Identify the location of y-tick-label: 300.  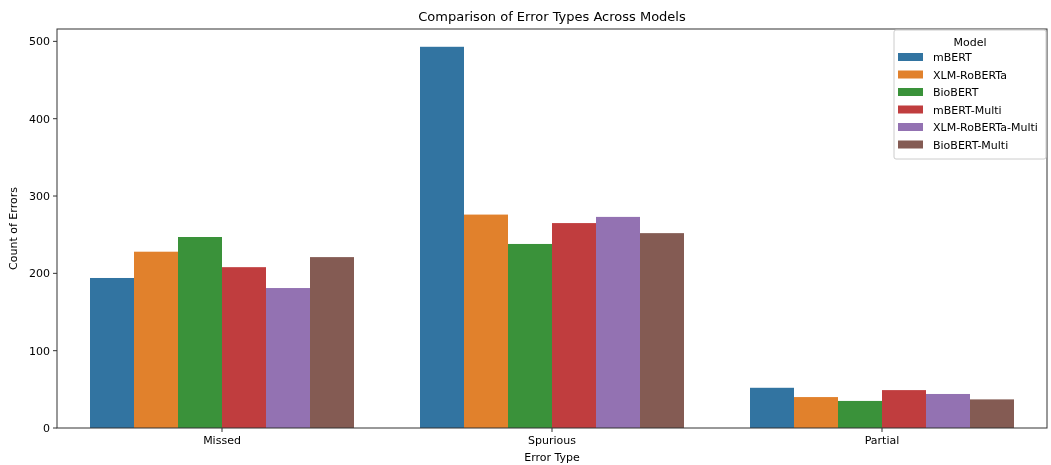
(39, 196).